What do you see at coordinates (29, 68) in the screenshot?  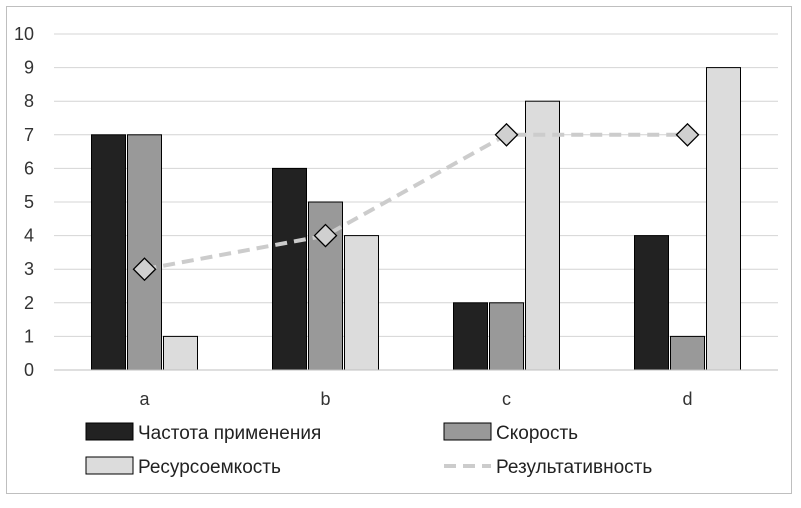 I see `y-tick-label: 9` at bounding box center [29, 68].